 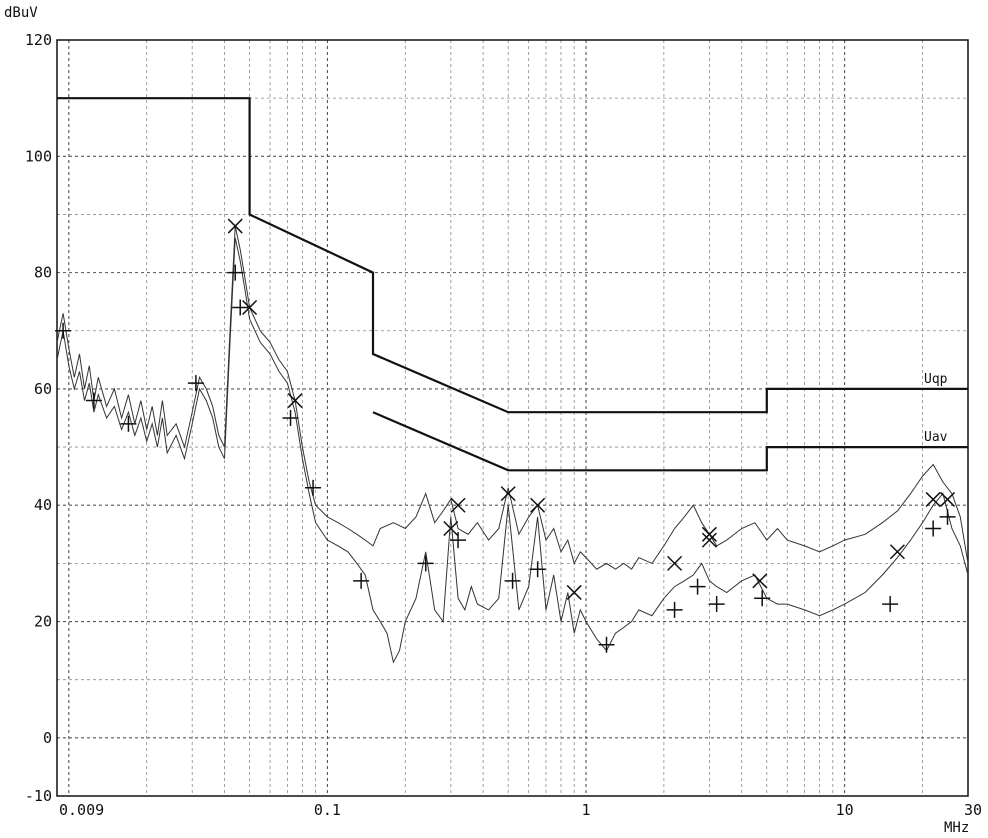 I want to click on y-tick-label: 100, so click(x=38, y=156).